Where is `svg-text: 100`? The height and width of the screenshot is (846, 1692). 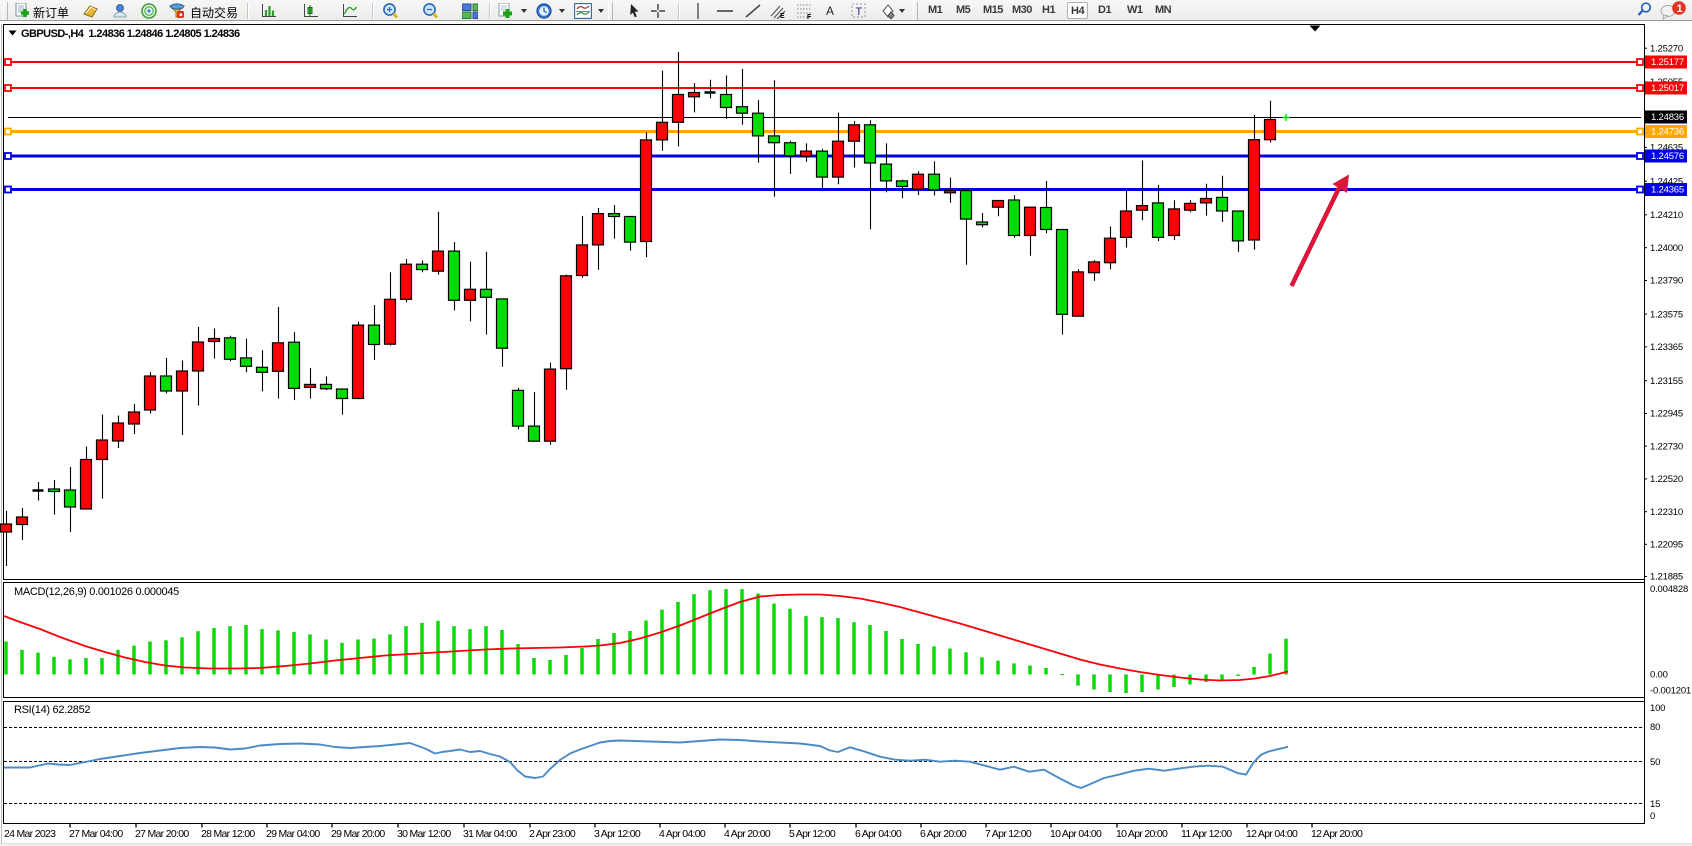
svg-text: 100 is located at coordinates (1657, 708).